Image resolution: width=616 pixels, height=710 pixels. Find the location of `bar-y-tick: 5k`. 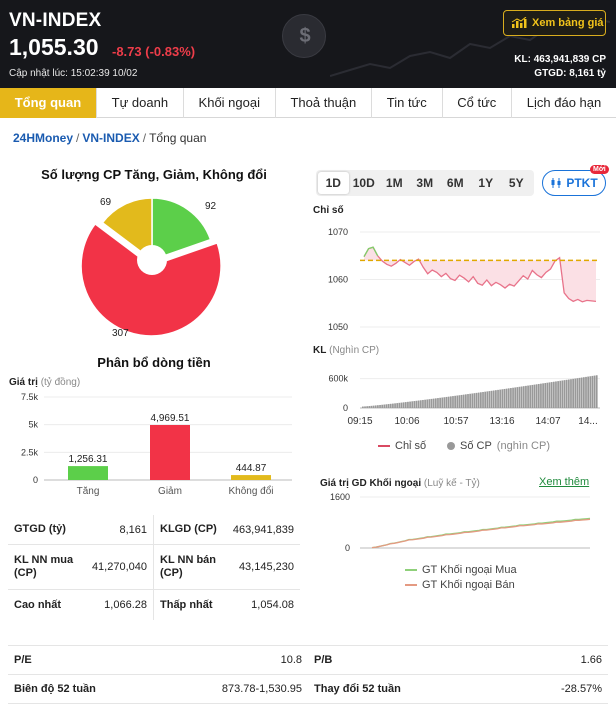

bar-y-tick: 5k is located at coordinates (33, 425).